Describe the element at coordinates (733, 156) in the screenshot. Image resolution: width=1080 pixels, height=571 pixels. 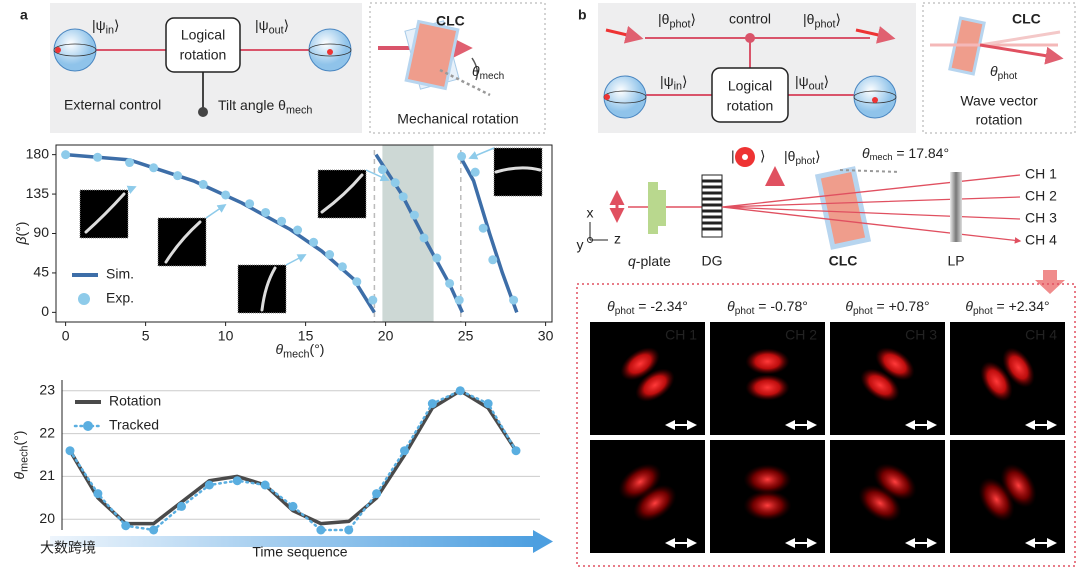
I see `label: |` at that location.